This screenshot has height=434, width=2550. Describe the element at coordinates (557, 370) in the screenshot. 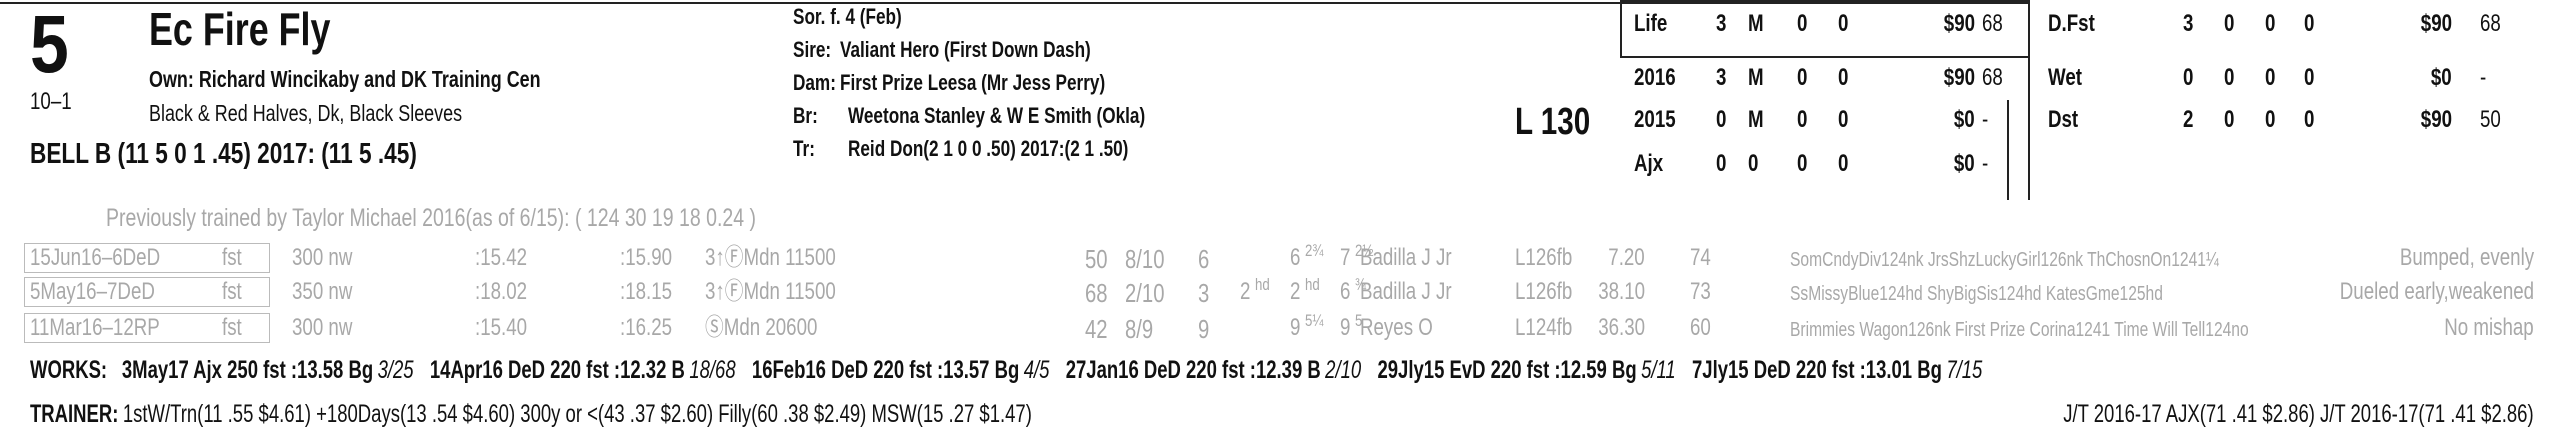

I see `work-text: 14Apr16 DeD 220 fst :12.32 B` at that location.